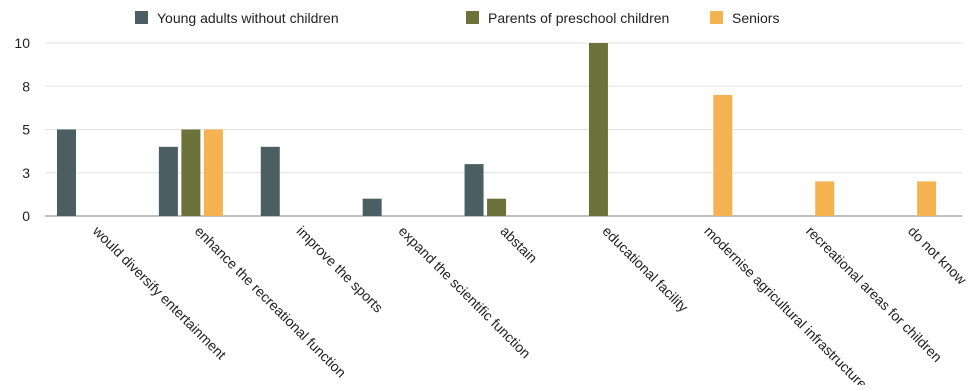  What do you see at coordinates (936, 255) in the screenshot?
I see `x-tick-label: do not know` at bounding box center [936, 255].